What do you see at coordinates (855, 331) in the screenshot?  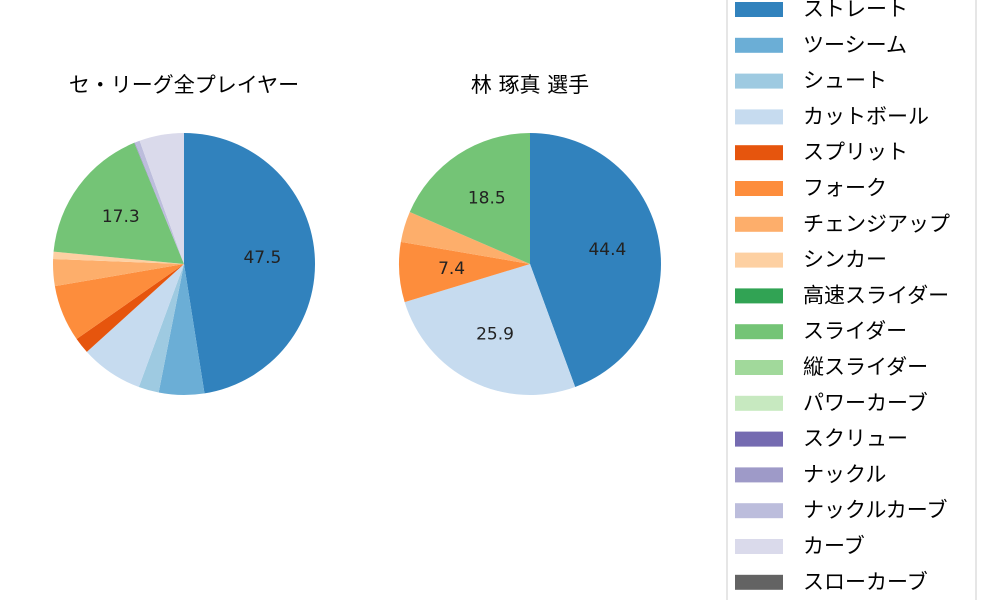 I see `legend-label: スライダー` at bounding box center [855, 331].